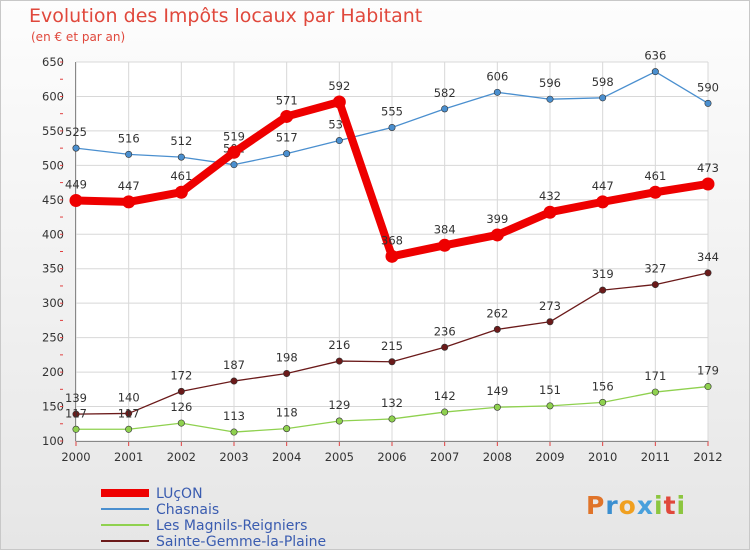  I want to click on data-label: 590, so click(708, 87).